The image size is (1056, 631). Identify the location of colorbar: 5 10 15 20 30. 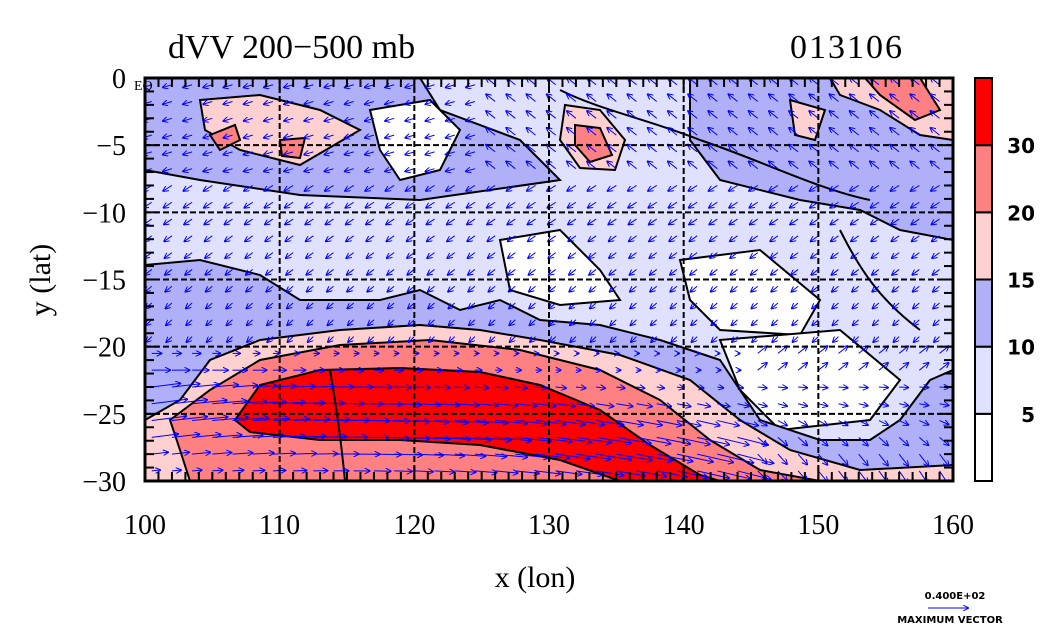
(1004, 280).